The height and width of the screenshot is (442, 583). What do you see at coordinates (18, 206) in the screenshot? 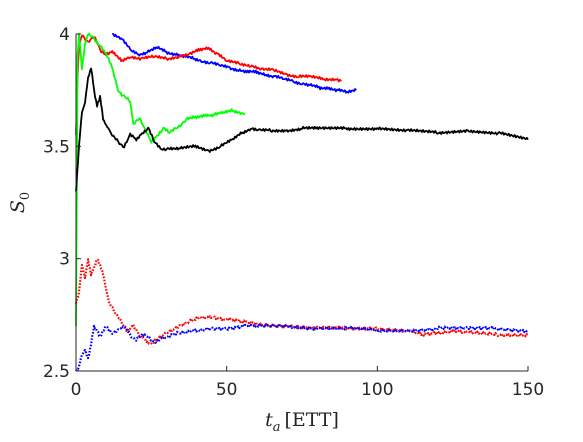
I see `y-axis-title-main: S` at bounding box center [18, 206].